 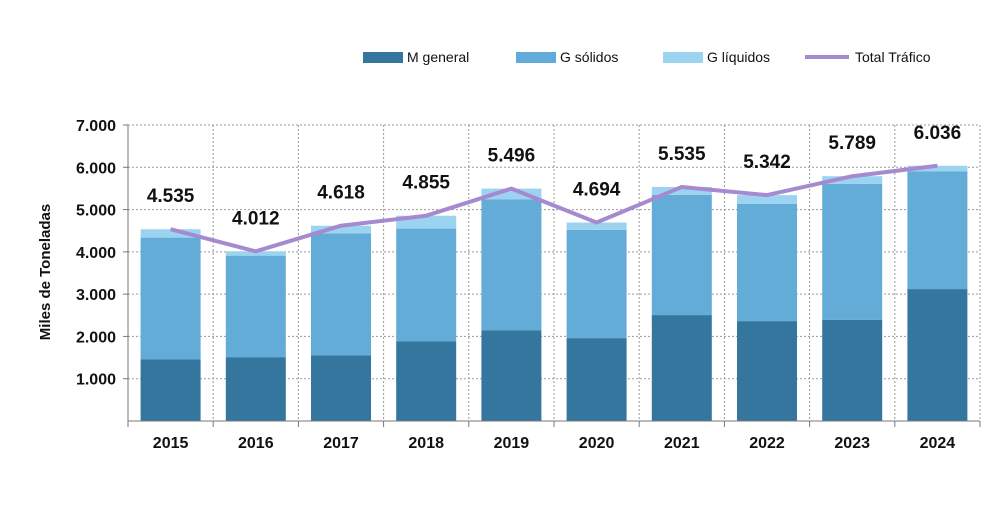 What do you see at coordinates (767, 371) in the screenshot?
I see `bar-m-general-2022` at bounding box center [767, 371].